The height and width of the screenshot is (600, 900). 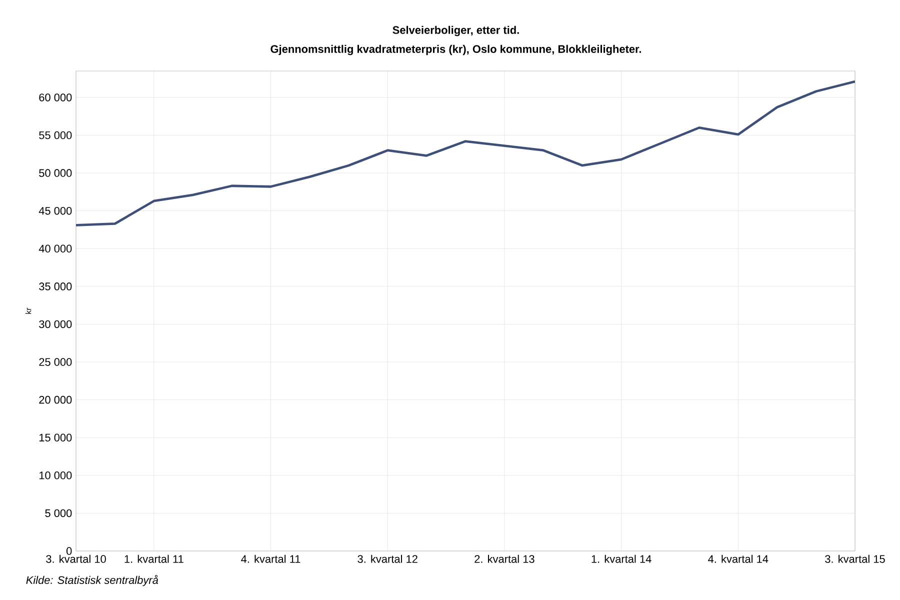 What do you see at coordinates (55, 286) in the screenshot?
I see `y-tick-label: 35 000` at bounding box center [55, 286].